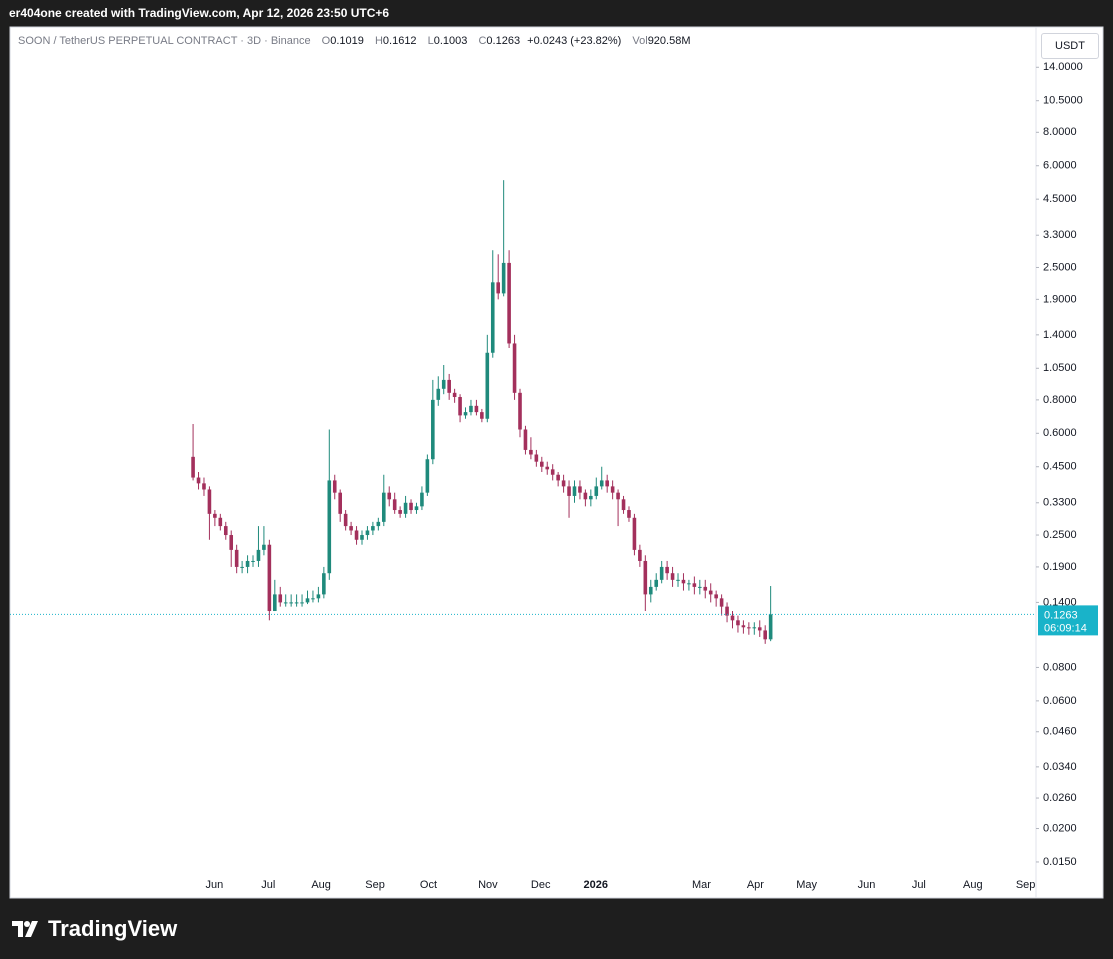 This screenshot has width=1113, height=959. Describe the element at coordinates (541, 885) in the screenshot. I see `x-tick-label: Dec` at that location.